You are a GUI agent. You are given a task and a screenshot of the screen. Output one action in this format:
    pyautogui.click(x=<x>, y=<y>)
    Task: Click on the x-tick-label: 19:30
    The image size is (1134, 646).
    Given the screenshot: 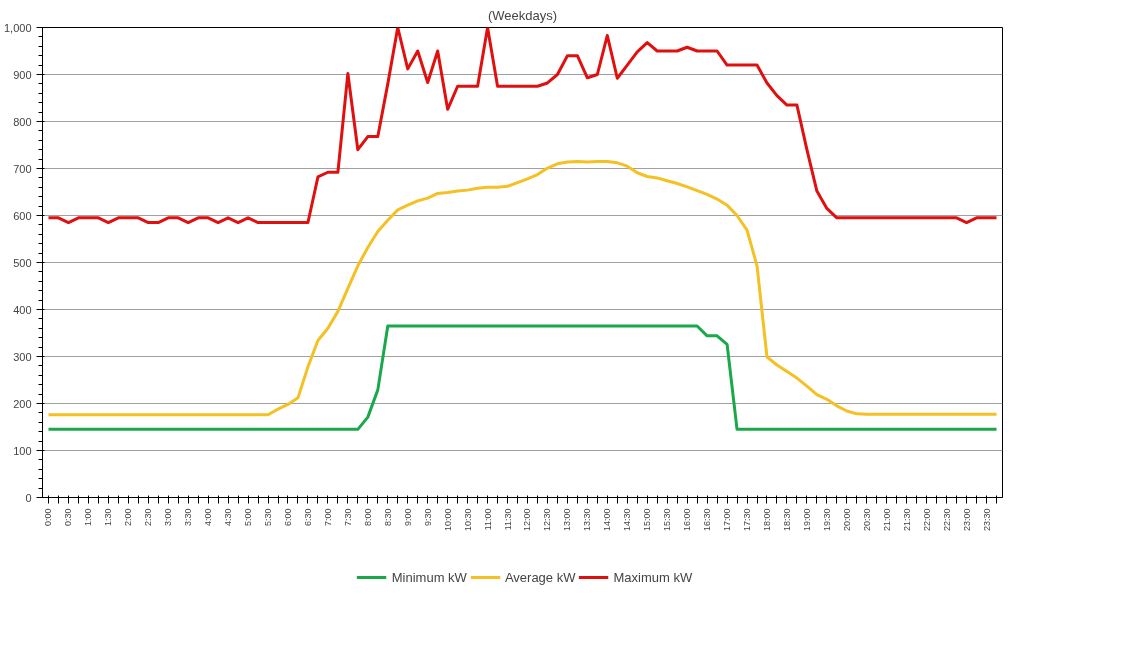 What is the action you would take?
    pyautogui.click(x=826, y=520)
    